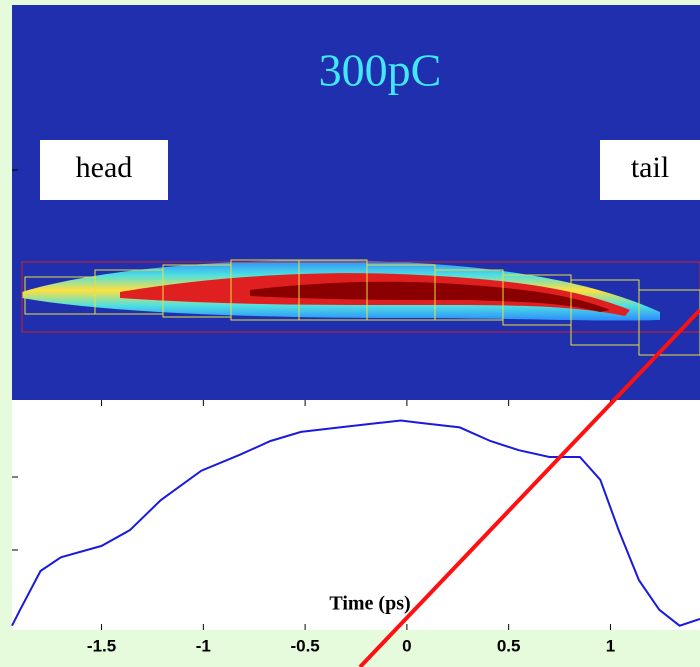 The height and width of the screenshot is (667, 700). What do you see at coordinates (369, 604) in the screenshot?
I see `x-axis-label: Time (ps)` at bounding box center [369, 604].